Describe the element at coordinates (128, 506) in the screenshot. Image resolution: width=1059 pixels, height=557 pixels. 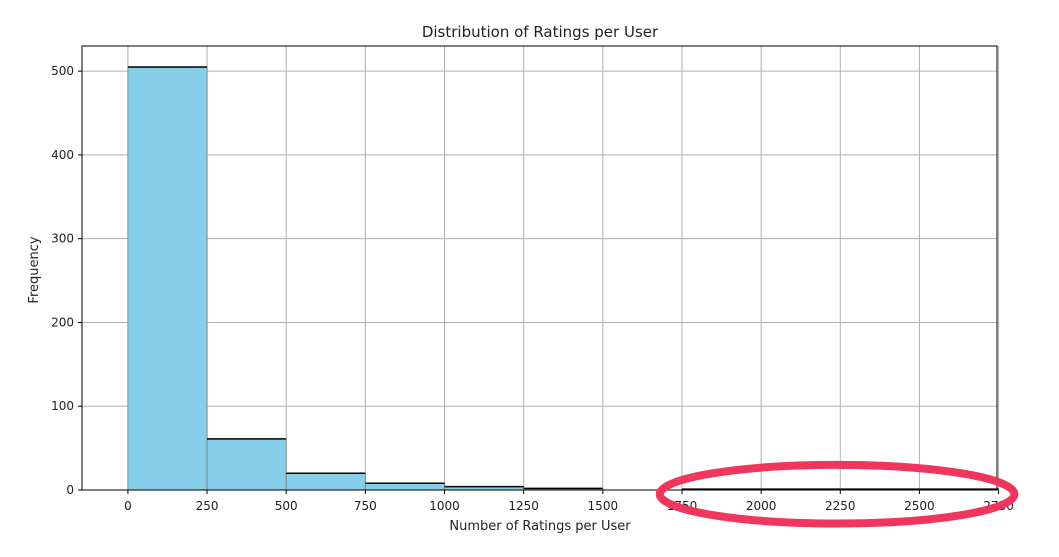
I see `x-tick-label: 0` at that location.